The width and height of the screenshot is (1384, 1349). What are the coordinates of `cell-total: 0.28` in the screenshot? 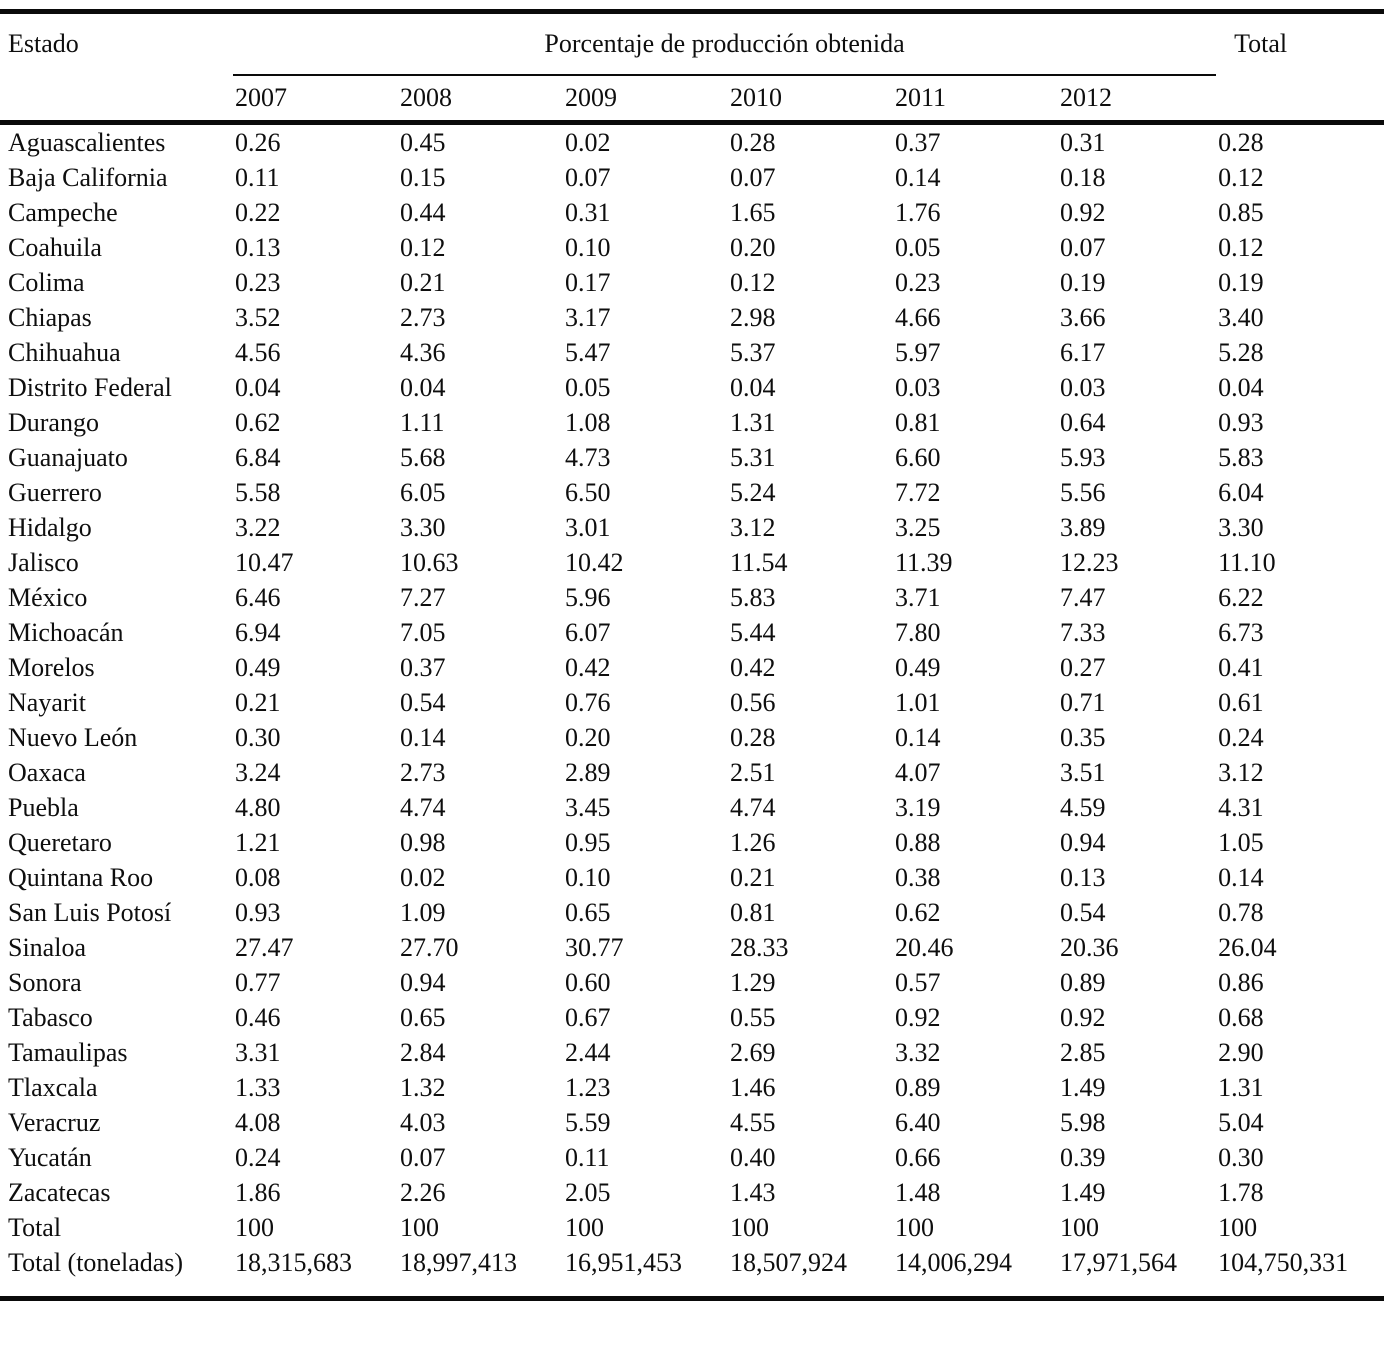 It's located at (1241, 142).